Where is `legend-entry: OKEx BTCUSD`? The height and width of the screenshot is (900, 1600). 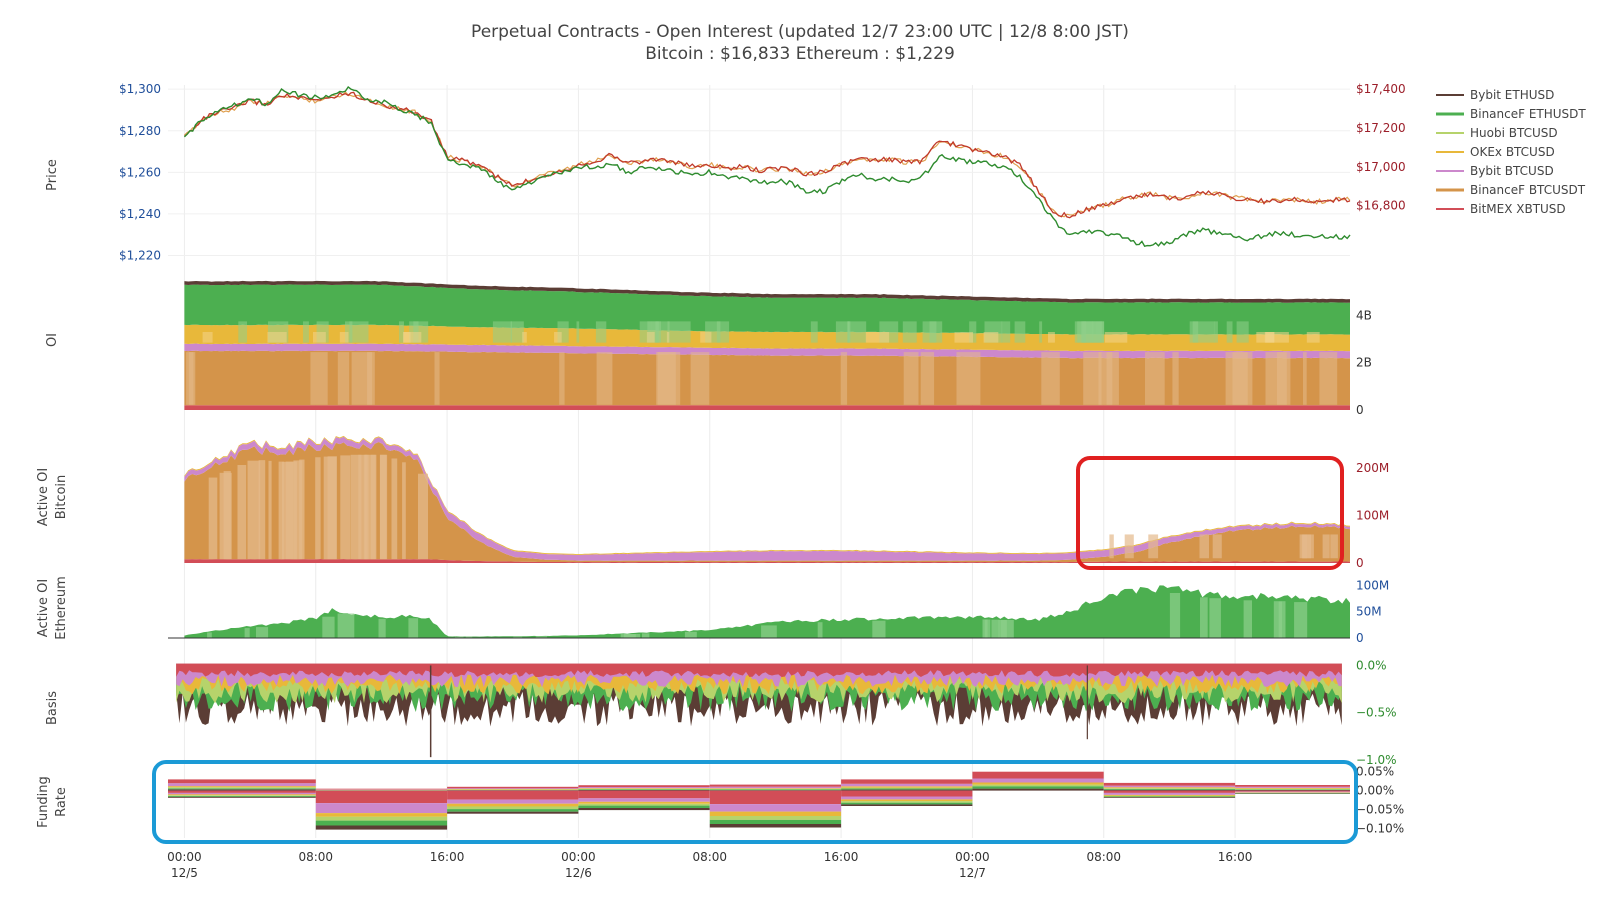 legend-entry: OKEx BTCUSD is located at coordinates (1512, 152).